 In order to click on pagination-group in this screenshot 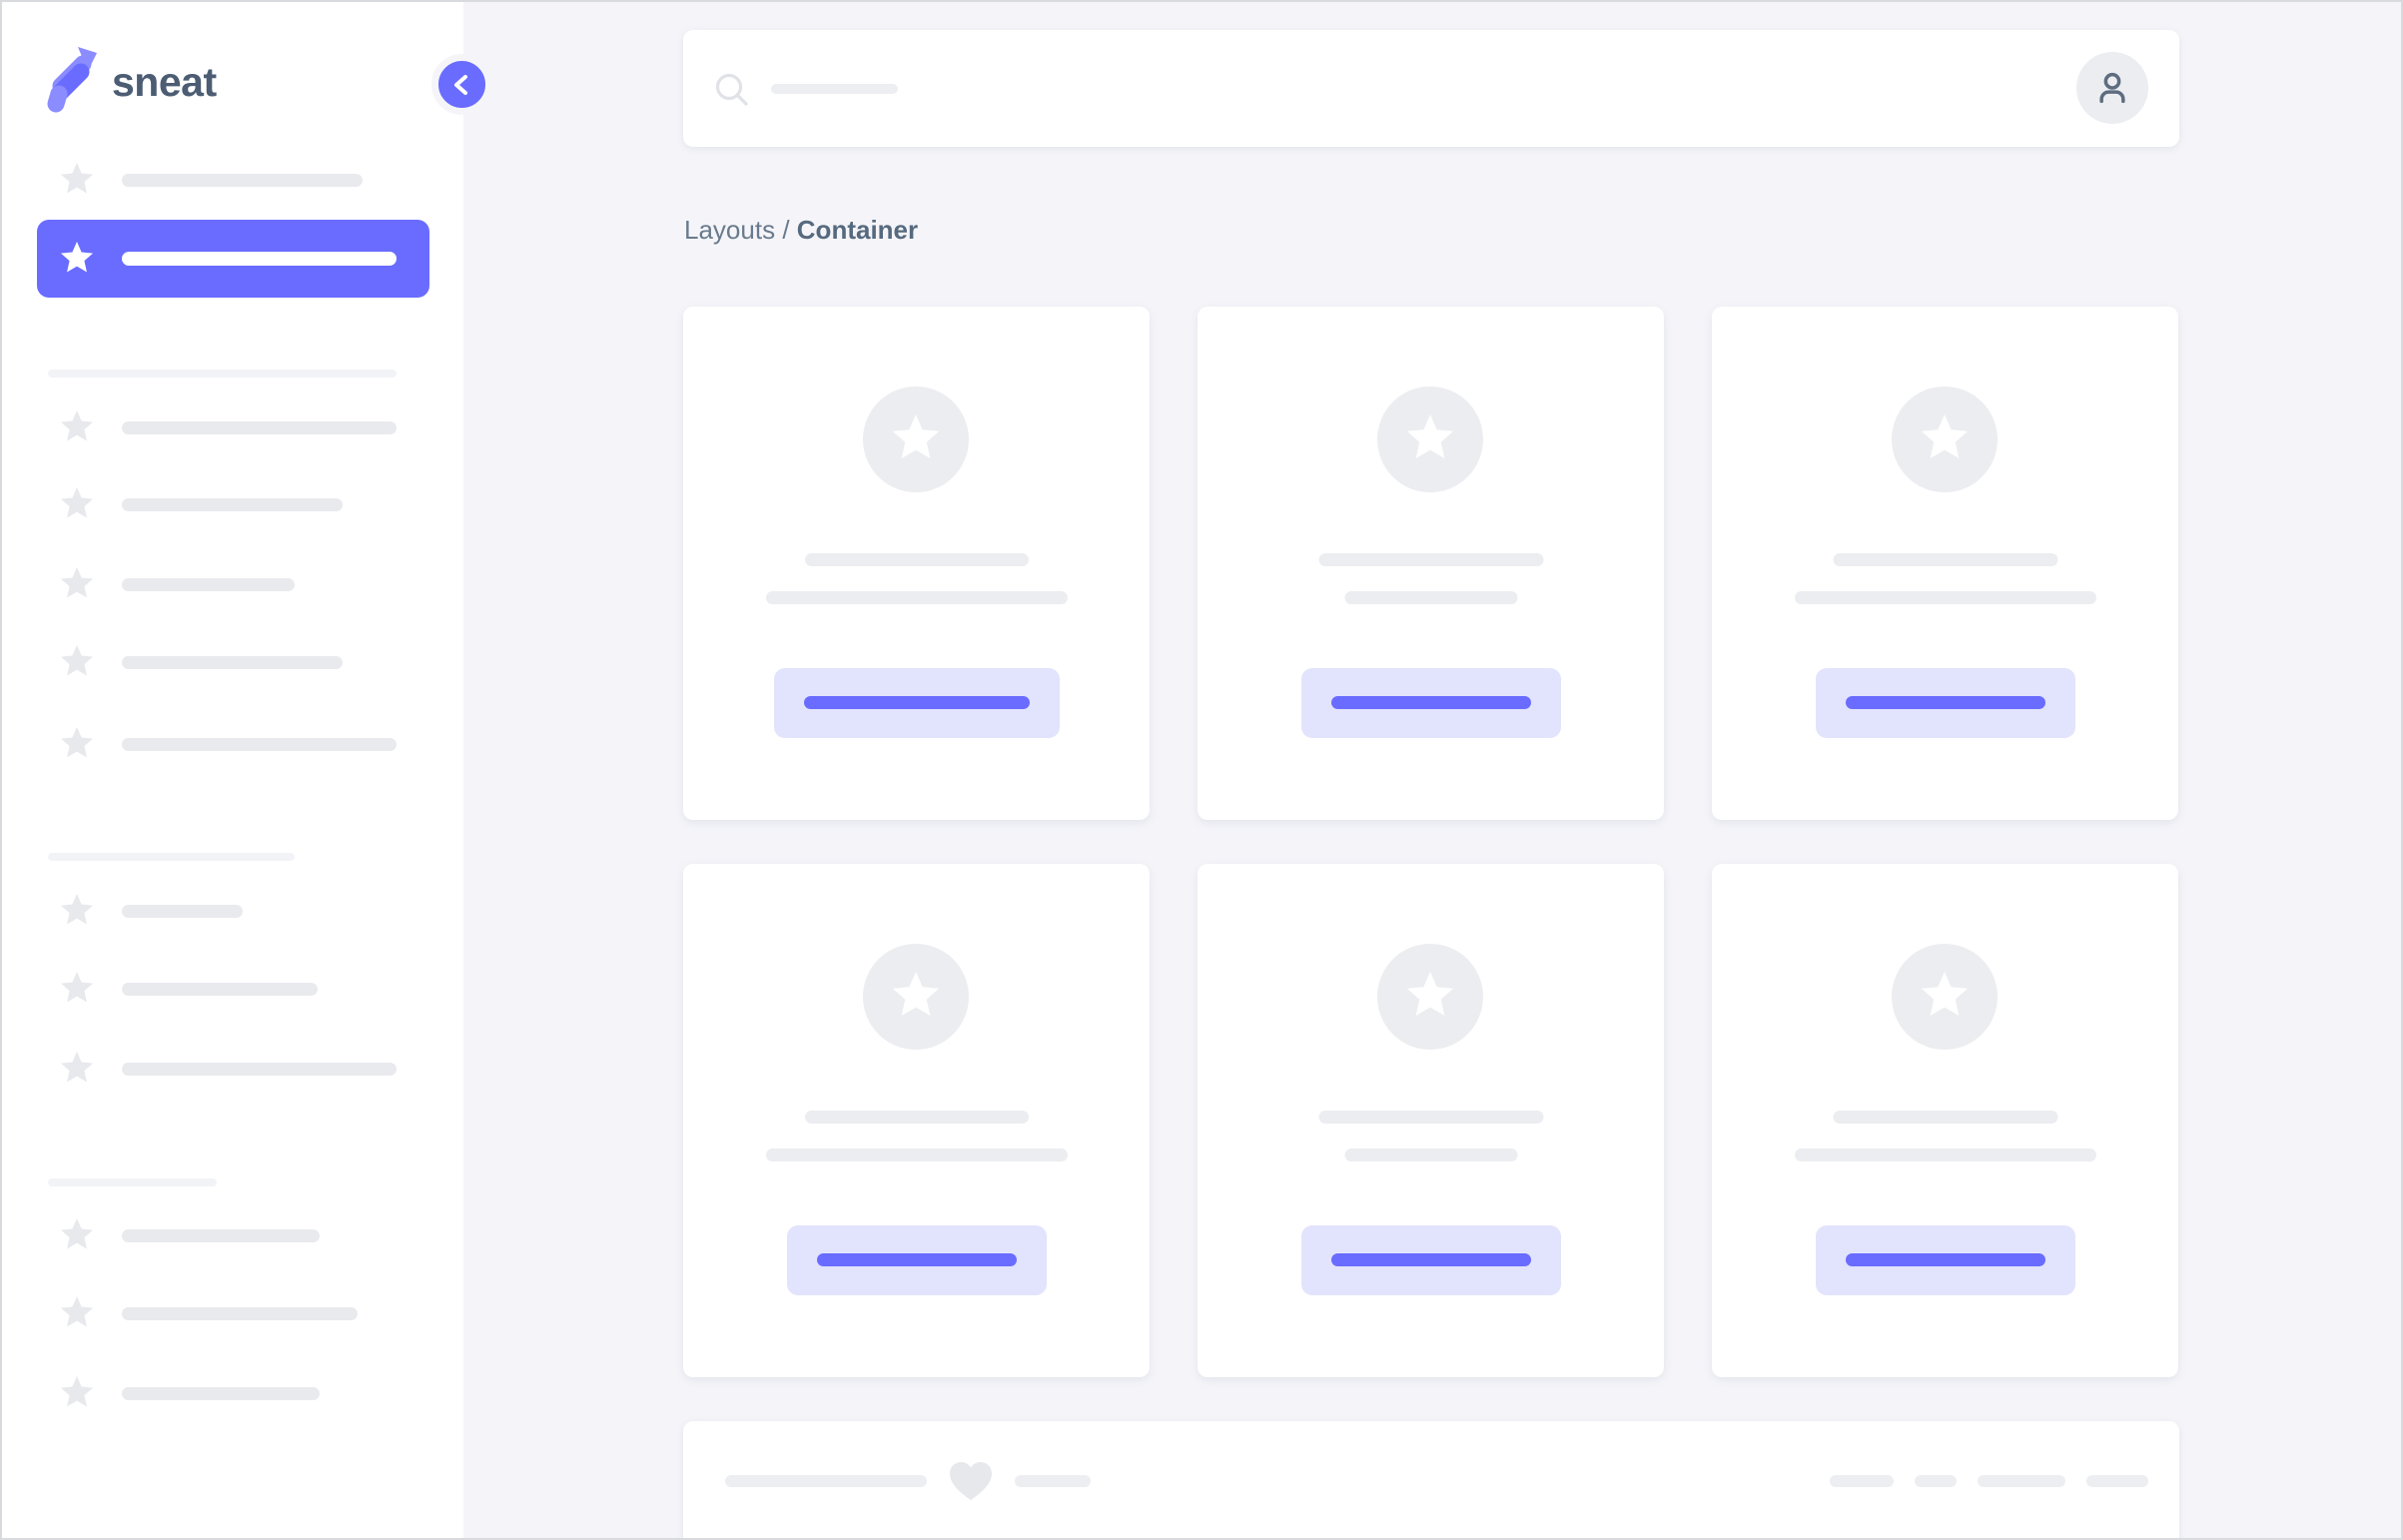, I will do `click(1989, 1480)`.